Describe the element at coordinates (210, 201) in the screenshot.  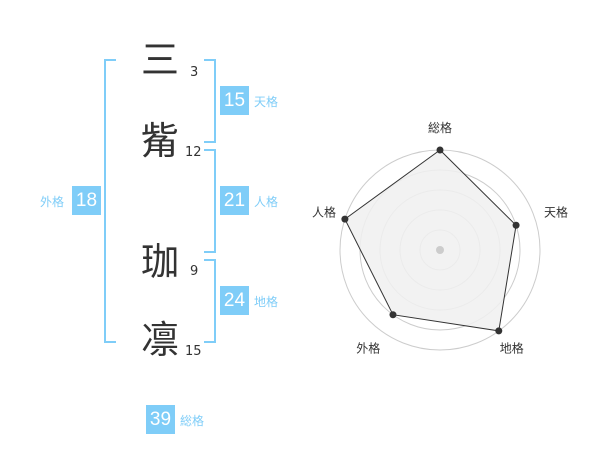
I see `jinkaku-bracket` at that location.